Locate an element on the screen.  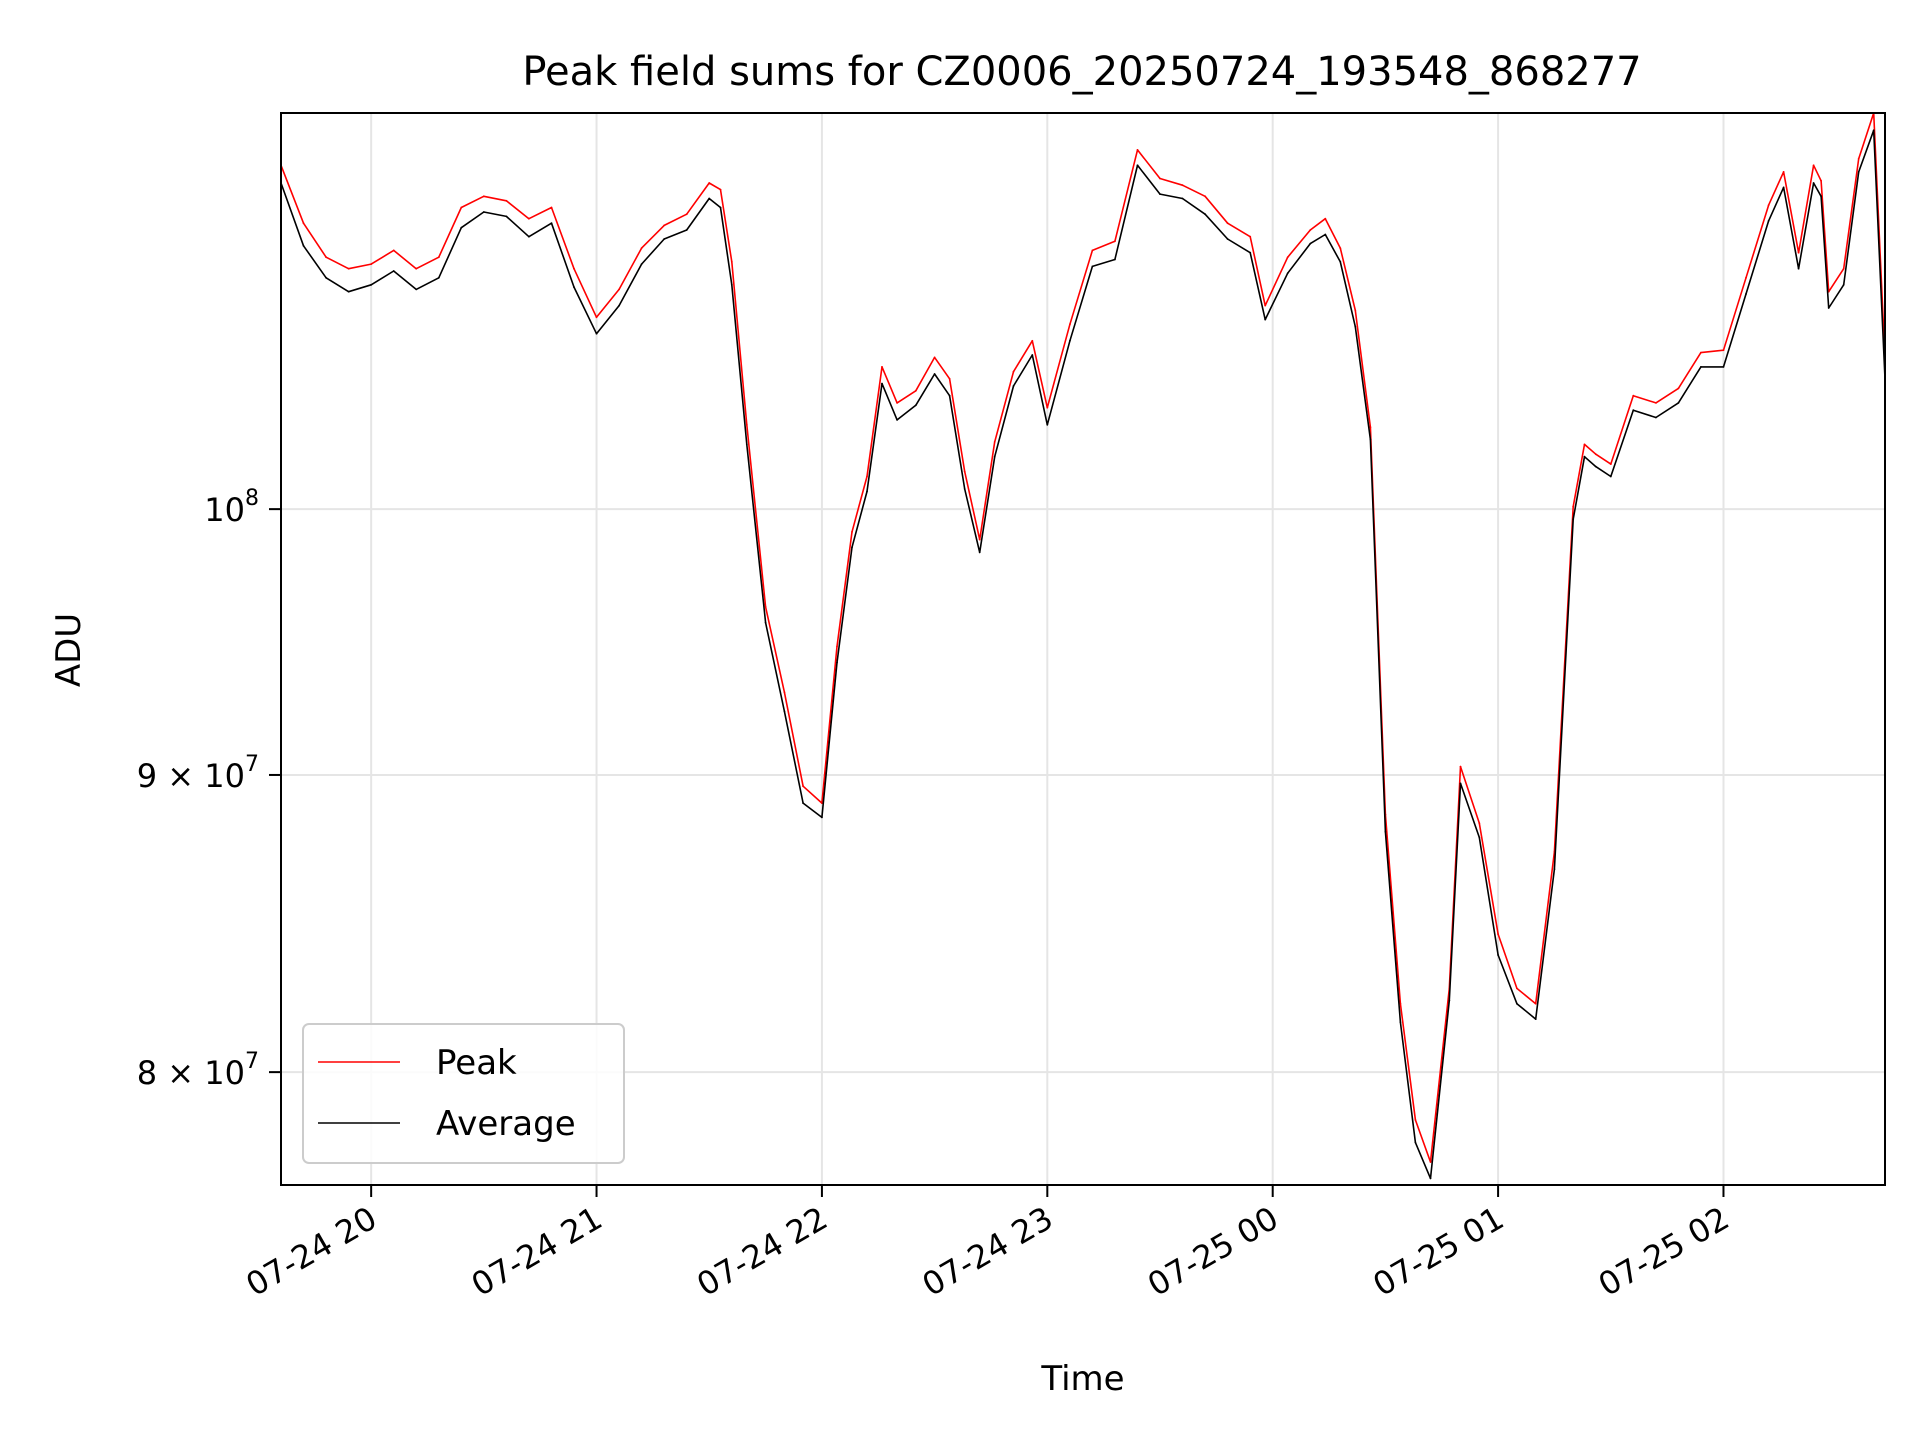
y-tick-label: 9 × 107 is located at coordinates (198, 773).